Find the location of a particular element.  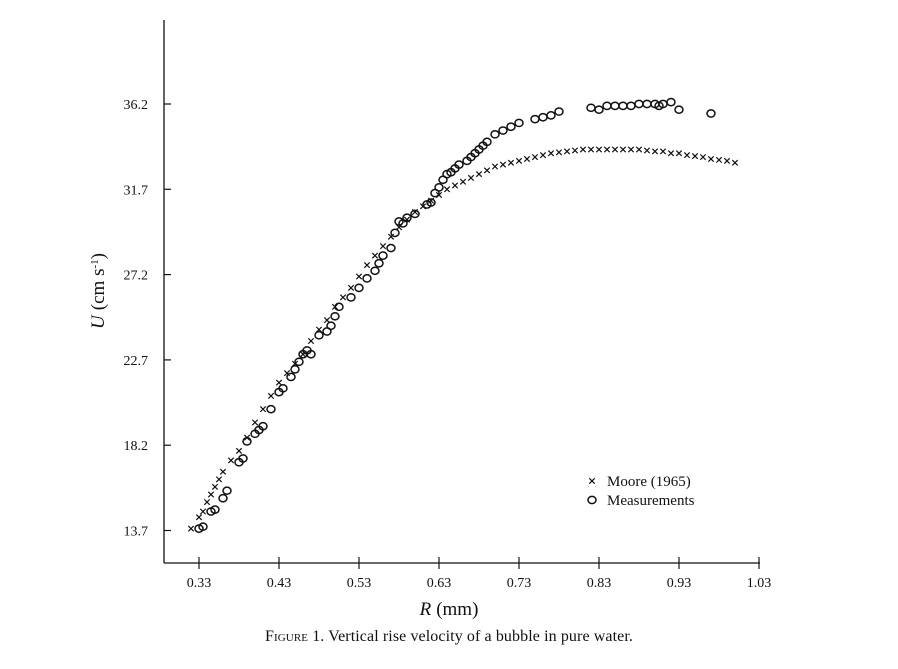

y-tick-label: 22.7 is located at coordinates (136, 361).